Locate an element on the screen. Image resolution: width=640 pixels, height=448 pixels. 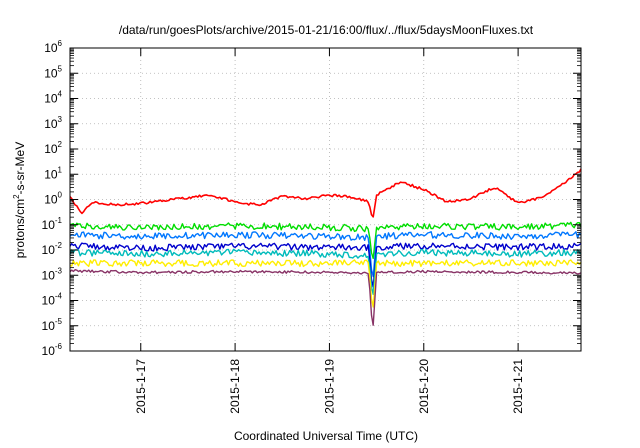
y-tick-label: 10³ is located at coordinates (53, 123).